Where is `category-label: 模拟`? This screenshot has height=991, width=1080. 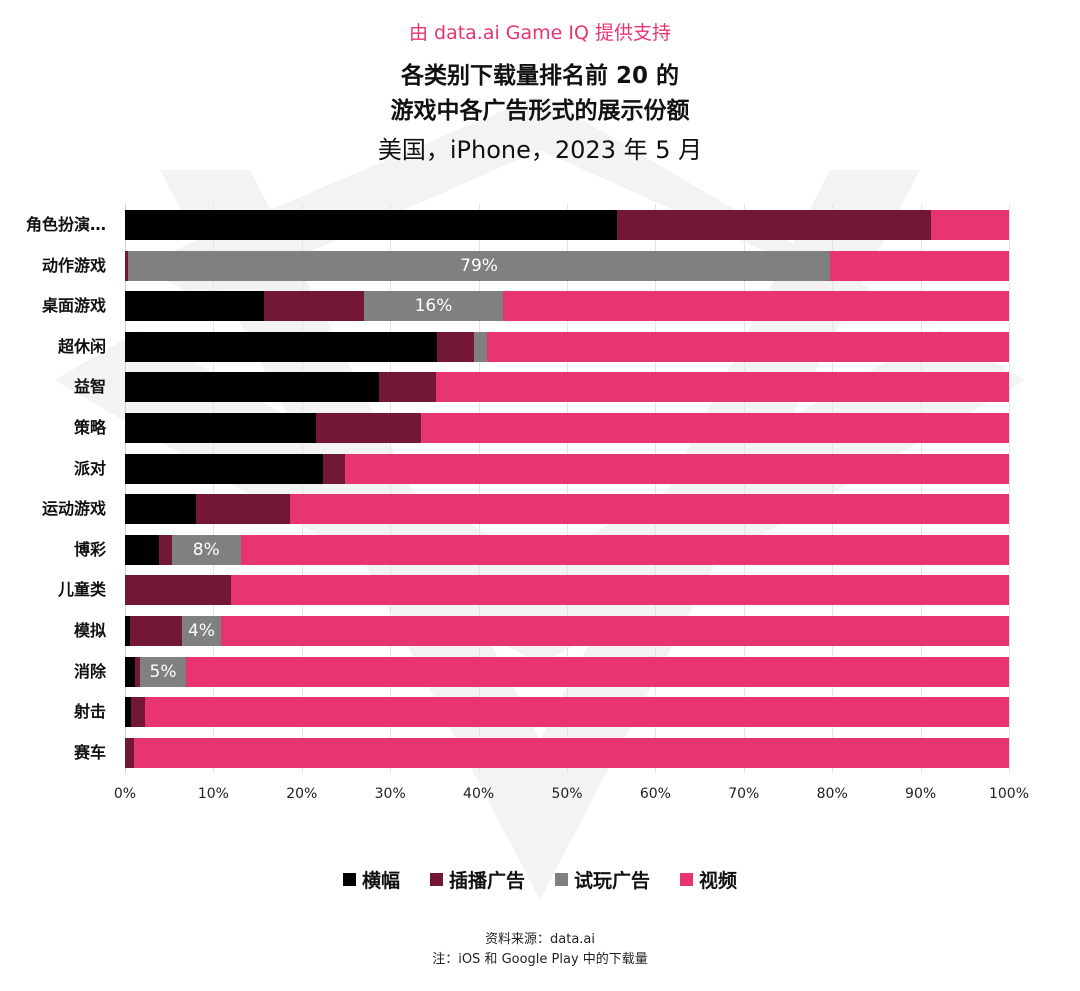 category-label: 模拟 is located at coordinates (89, 630).